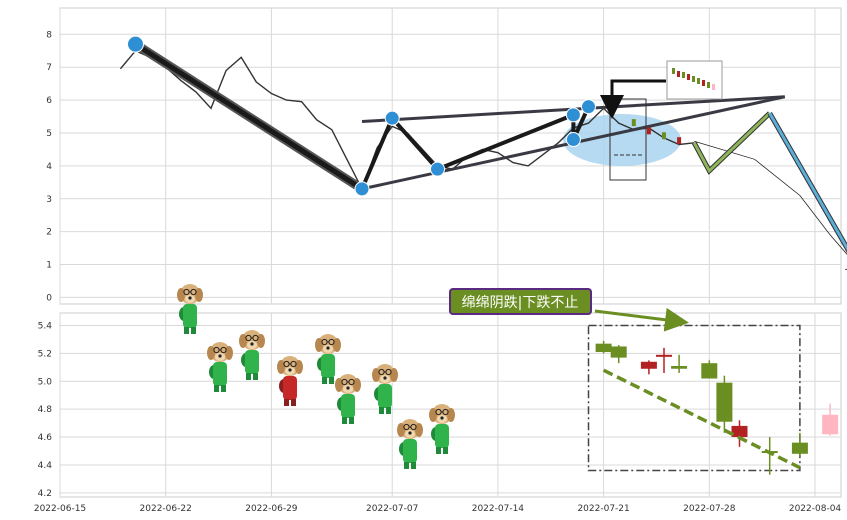 The image size is (847, 520). I want to click on bottom-y-tick-label: 4.6, so click(45, 438).